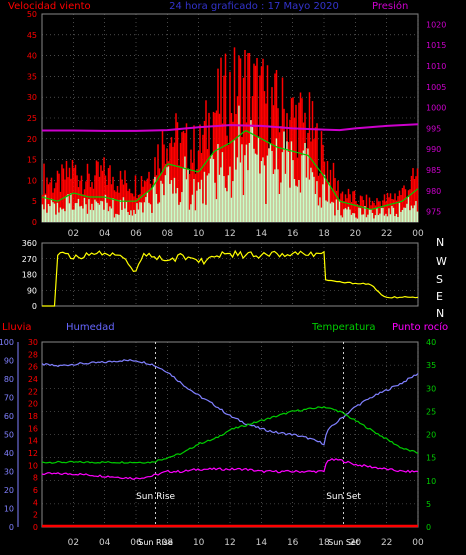  Describe the element at coordinates (431, 435) in the screenshot. I see `y-tick-label-right: 20` at that location.